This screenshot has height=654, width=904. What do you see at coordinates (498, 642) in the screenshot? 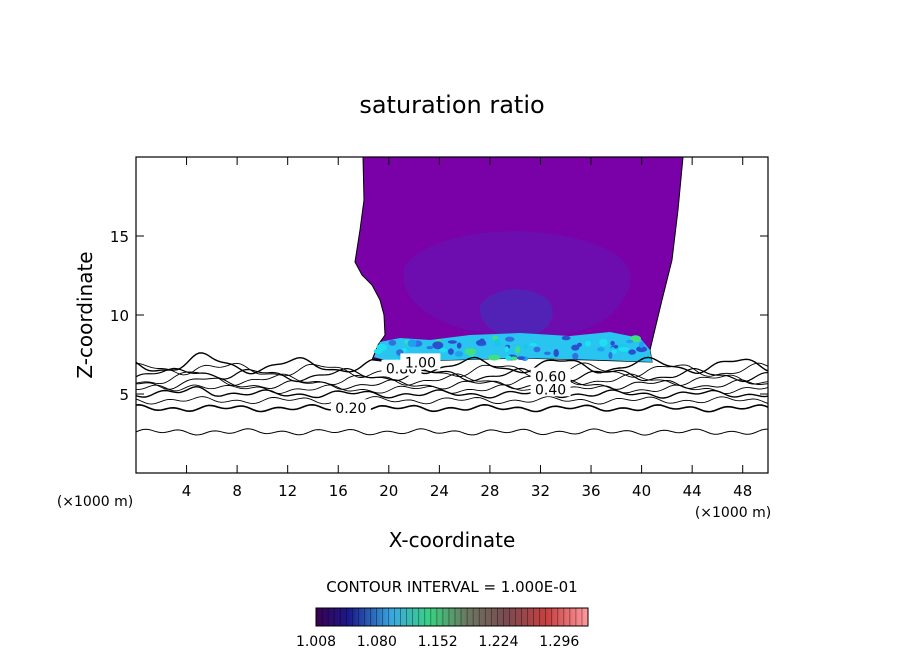
I see `colorbar-tick-label: 1.224` at bounding box center [498, 642].